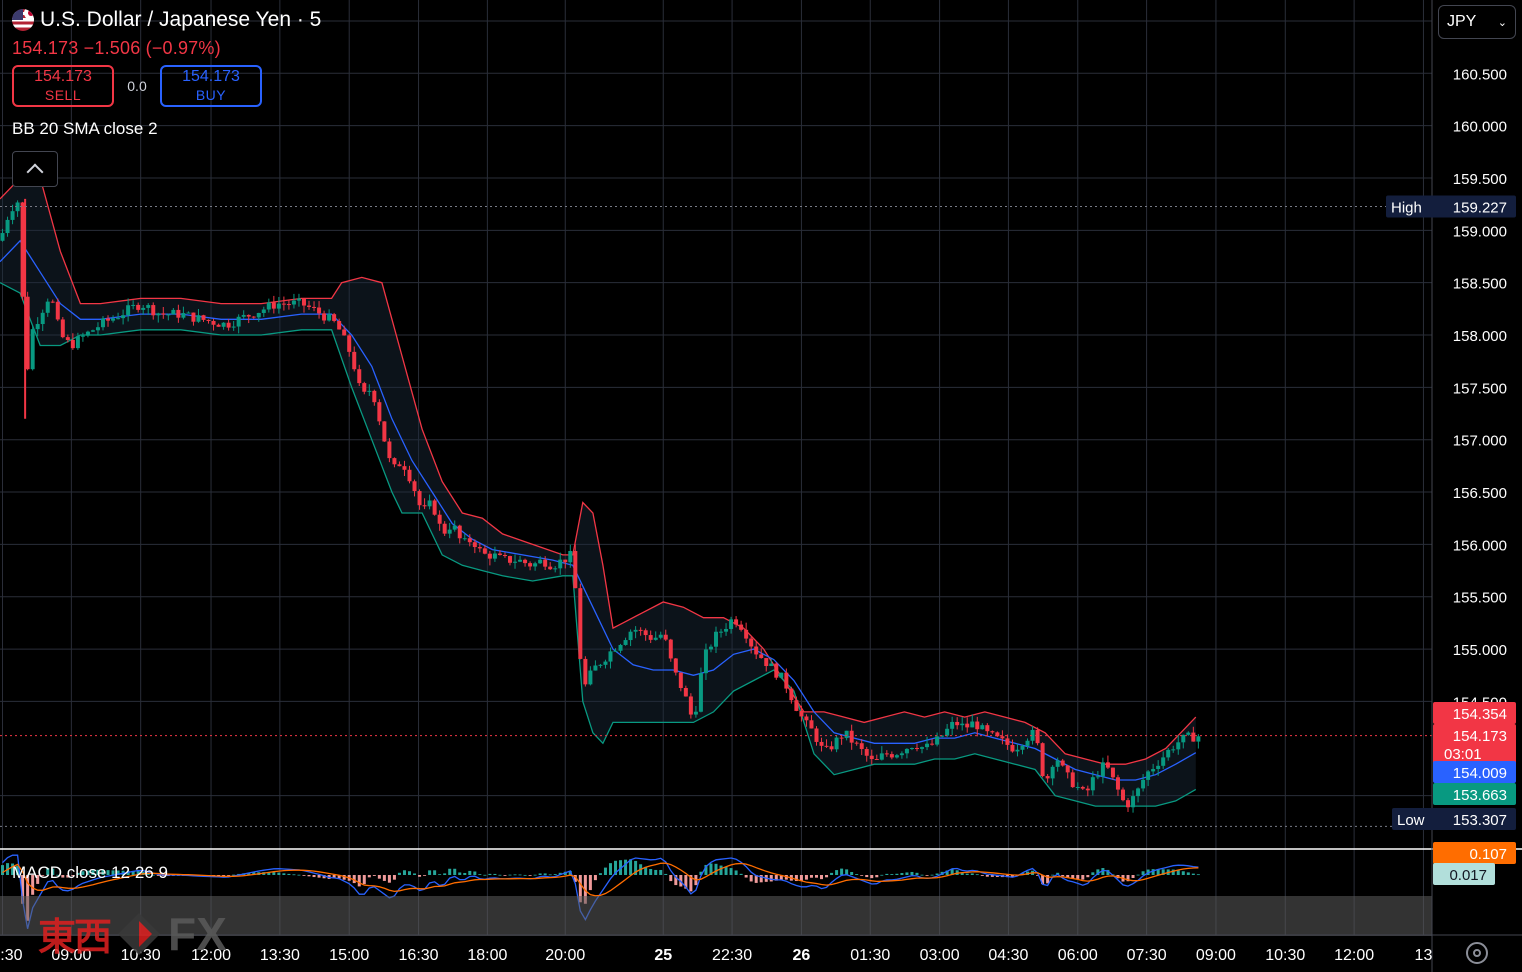  I want to click on indicator-legend-macd: MACD close 12 26 9, so click(90, 872).